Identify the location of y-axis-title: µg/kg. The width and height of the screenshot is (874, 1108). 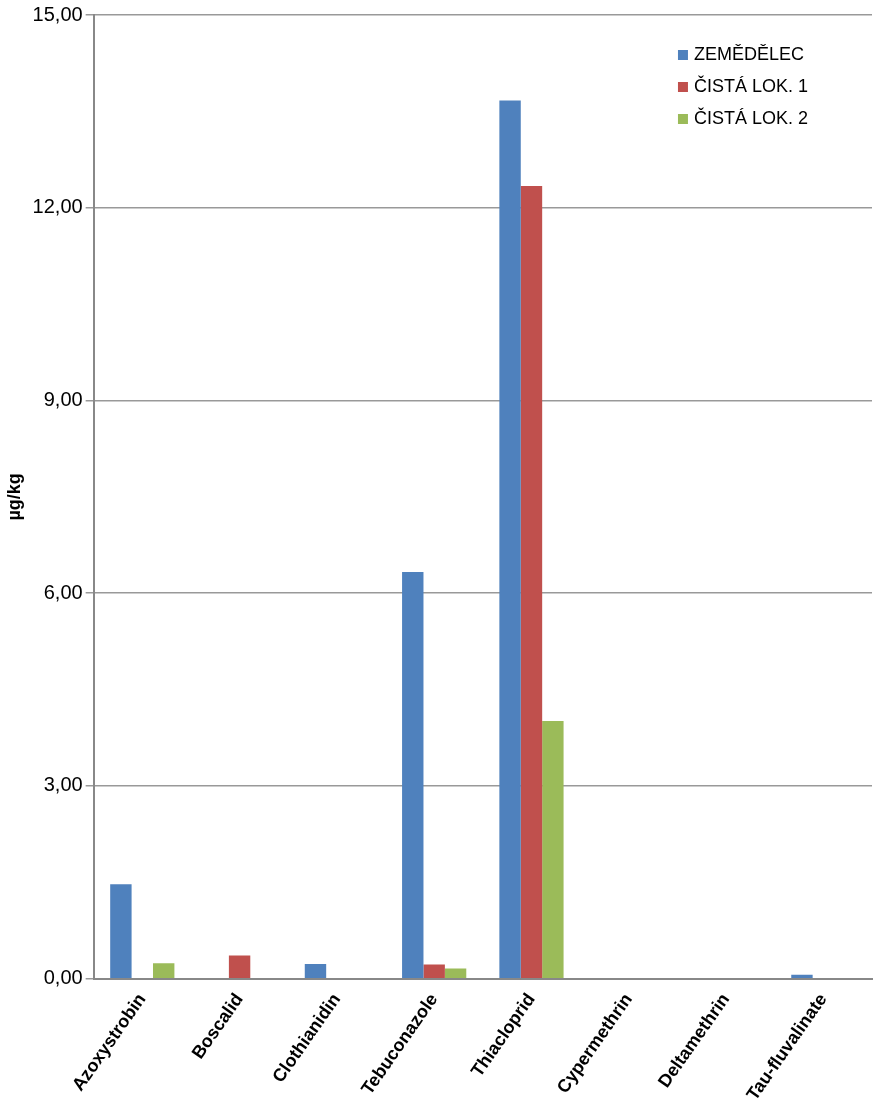
(13, 497).